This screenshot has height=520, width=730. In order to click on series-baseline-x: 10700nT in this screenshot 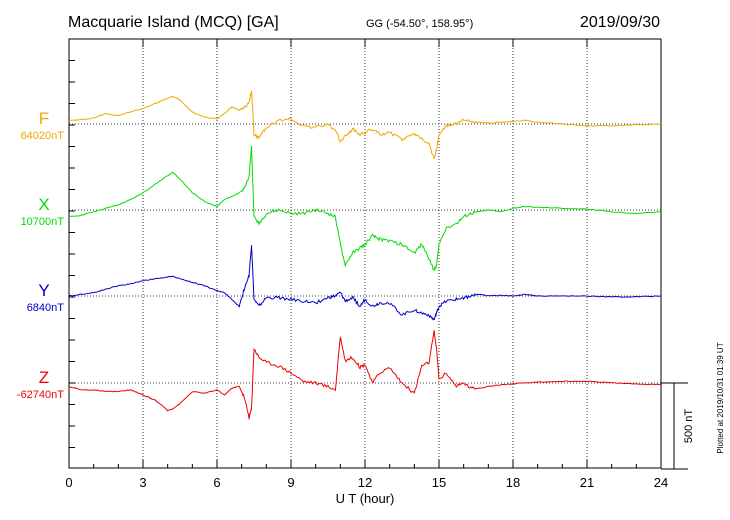, I will do `click(43, 222)`.